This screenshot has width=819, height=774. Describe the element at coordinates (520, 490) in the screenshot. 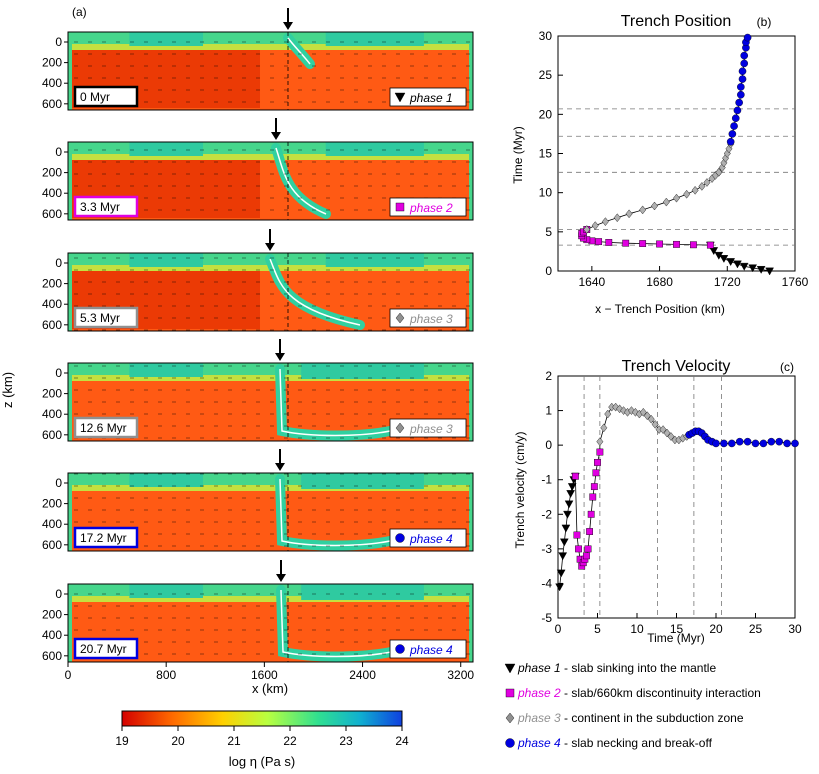

I see `panel-c-ylabel: Trench velocity (cm/y)` at that location.